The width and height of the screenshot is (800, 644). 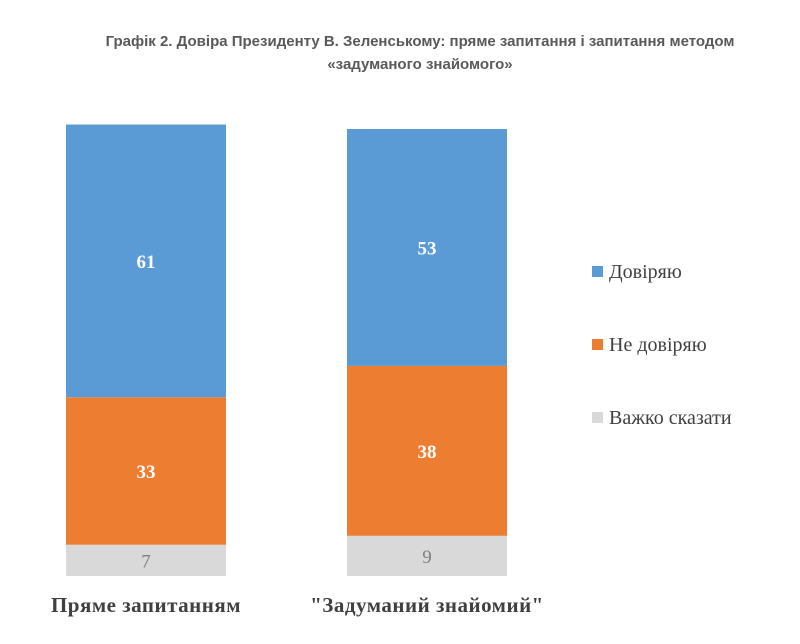 I want to click on data-label-2-важко-сказати: 9, so click(x=427, y=557).